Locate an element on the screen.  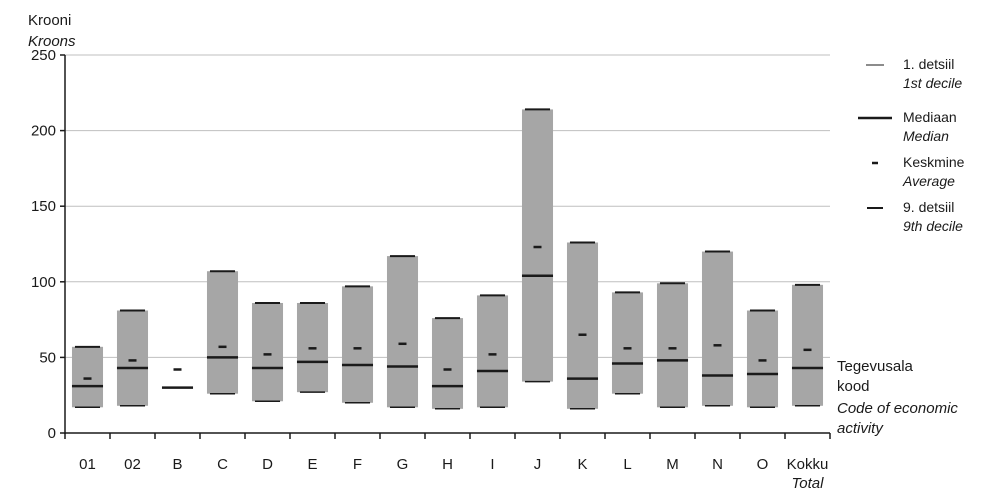
category-c-box is located at coordinates (222, 332).